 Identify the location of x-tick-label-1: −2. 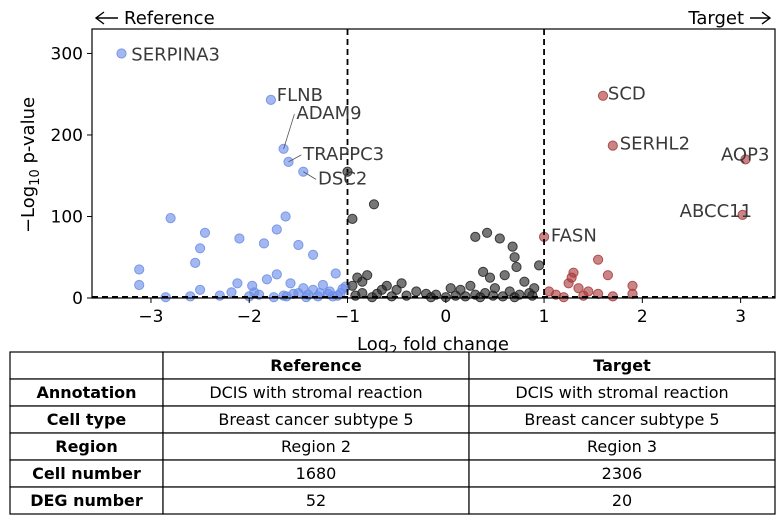
(249, 317).